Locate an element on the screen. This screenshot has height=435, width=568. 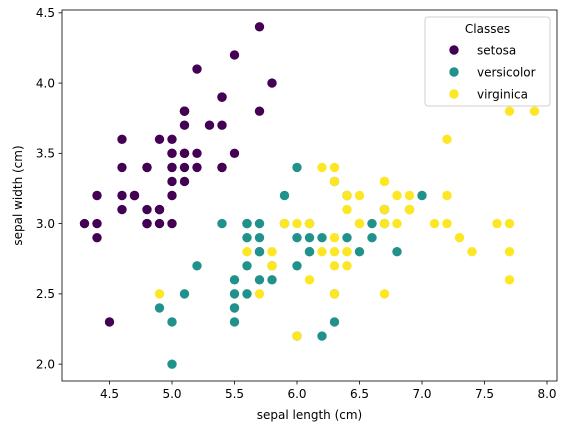
x-tick-label: 5.0 is located at coordinates (171, 394).